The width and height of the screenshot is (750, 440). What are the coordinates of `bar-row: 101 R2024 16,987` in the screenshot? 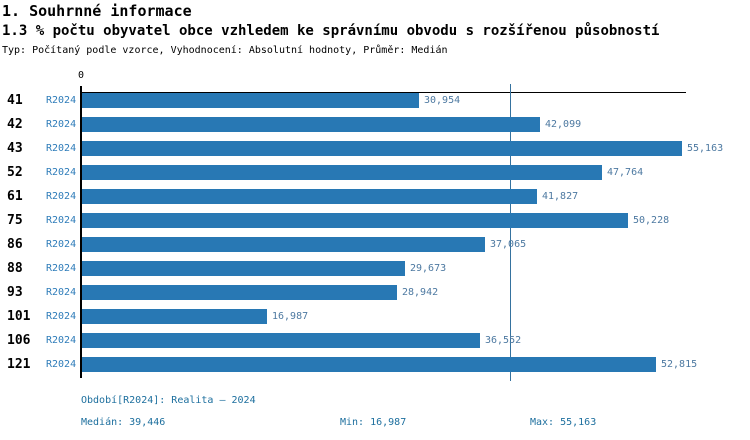 It's located at (375, 316).